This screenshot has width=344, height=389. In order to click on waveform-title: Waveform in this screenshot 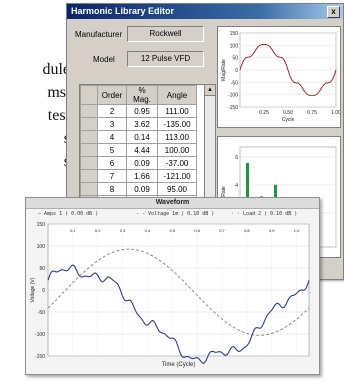, I will do `click(172, 203)`.